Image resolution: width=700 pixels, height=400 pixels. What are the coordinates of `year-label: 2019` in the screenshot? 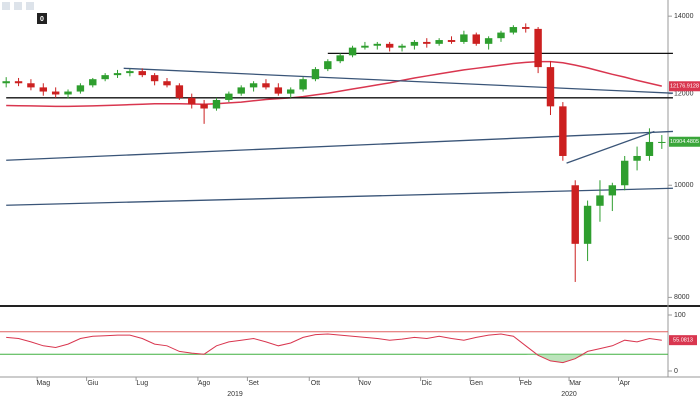 It's located at (235, 394).